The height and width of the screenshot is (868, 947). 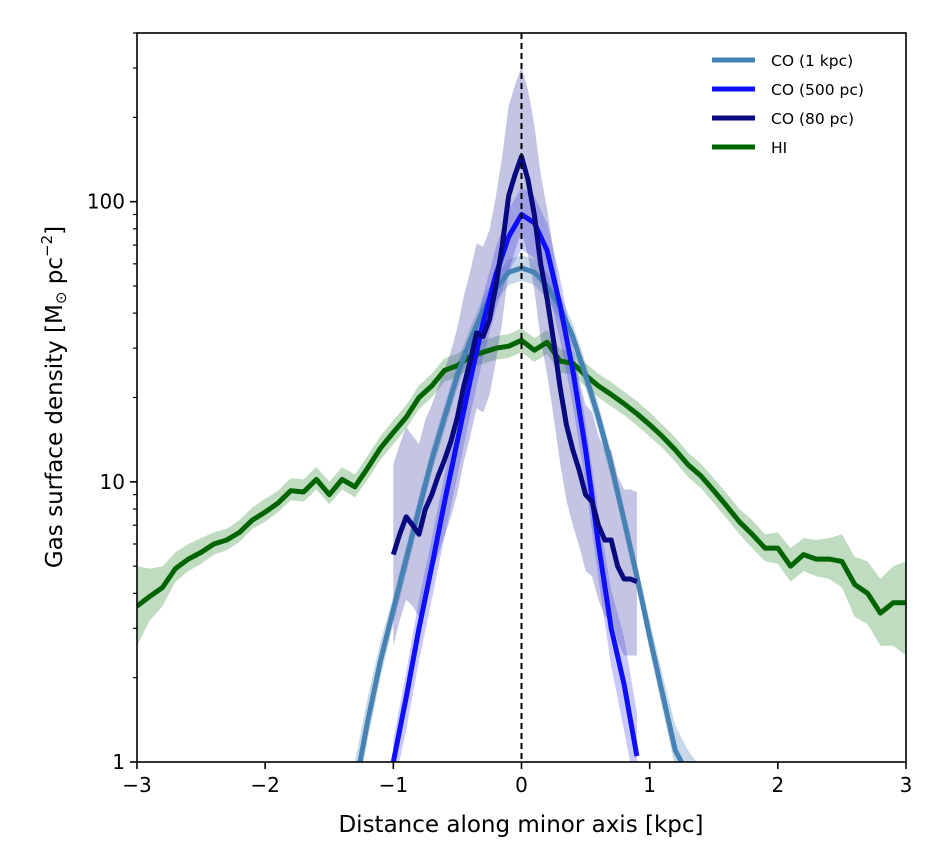 What do you see at coordinates (649, 785) in the screenshot?
I see `x-tick-label: 1` at bounding box center [649, 785].